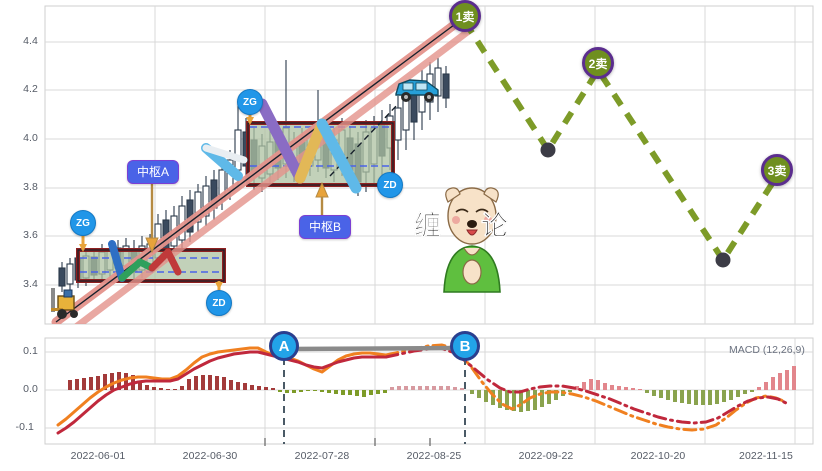 The width and height of the screenshot is (822, 471). What do you see at coordinates (428, 226) in the screenshot?
I see `watermark-left: 缠` at bounding box center [428, 226].